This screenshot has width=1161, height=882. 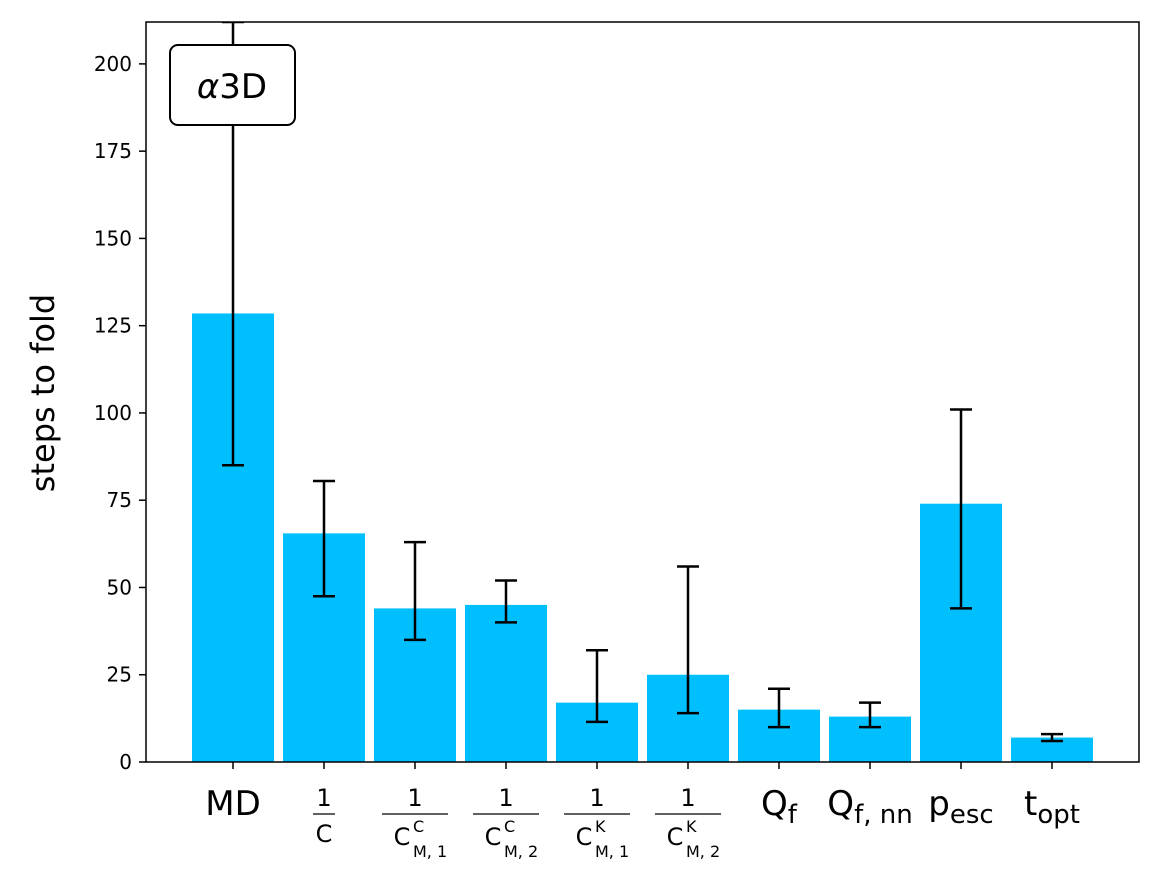 I want to click on y-tick-label: 75, so click(x=119, y=500).